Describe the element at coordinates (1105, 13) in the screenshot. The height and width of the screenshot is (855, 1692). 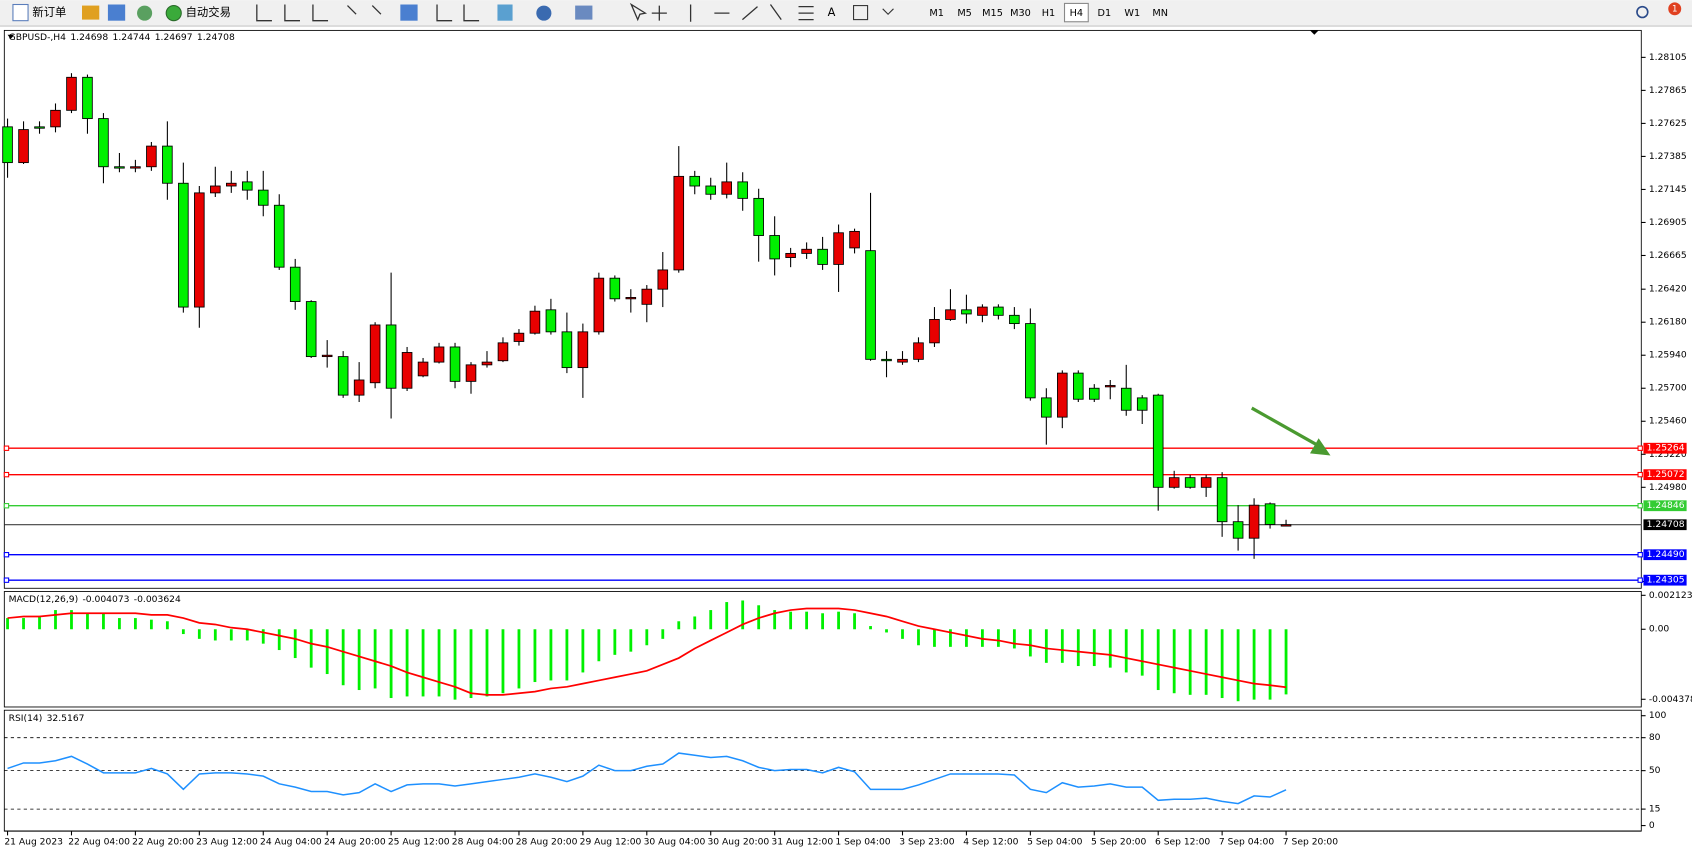
I see `timeframe-button: D1` at that location.